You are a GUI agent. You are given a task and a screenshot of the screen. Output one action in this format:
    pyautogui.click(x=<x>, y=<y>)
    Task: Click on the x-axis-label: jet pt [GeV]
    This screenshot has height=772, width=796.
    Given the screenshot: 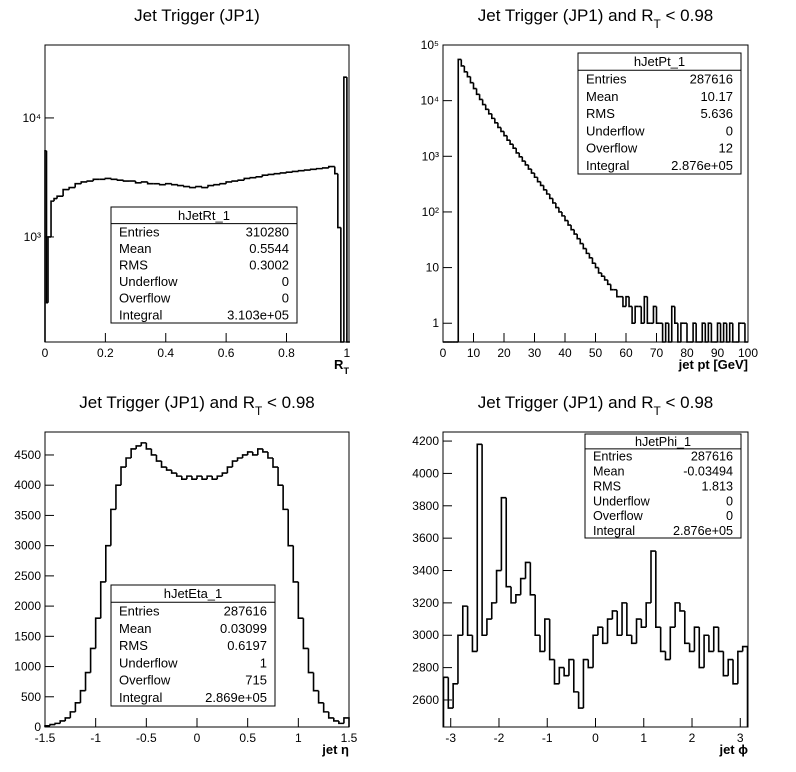 What is the action you would take?
    pyautogui.click(x=713, y=364)
    